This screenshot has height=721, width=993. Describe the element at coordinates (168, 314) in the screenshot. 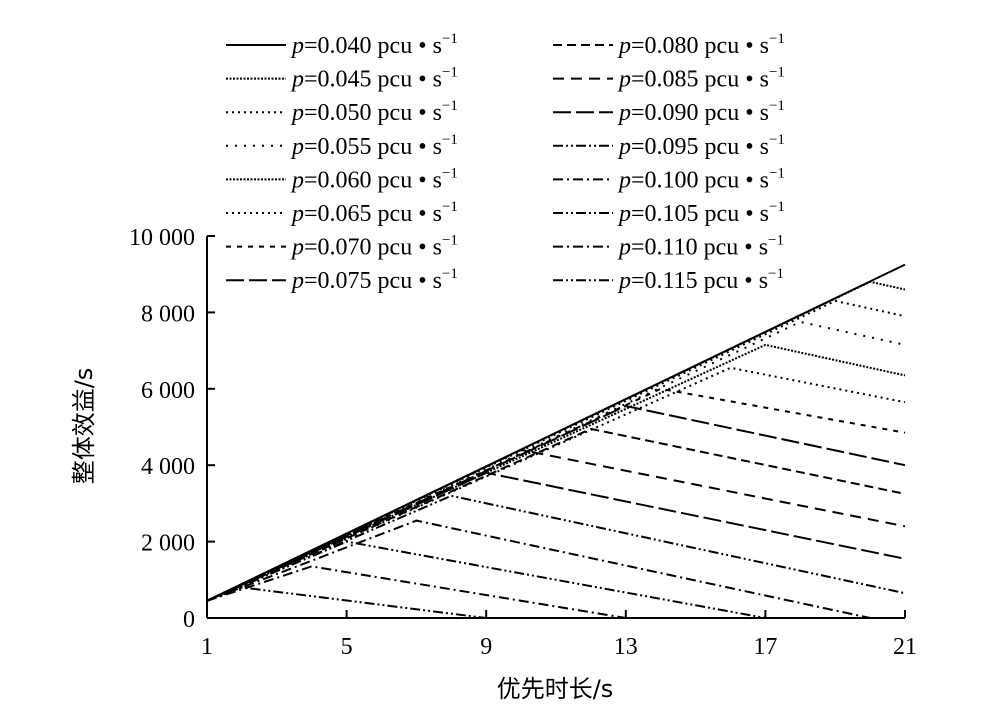

I see `y-tick-label: 8 000` at that location.